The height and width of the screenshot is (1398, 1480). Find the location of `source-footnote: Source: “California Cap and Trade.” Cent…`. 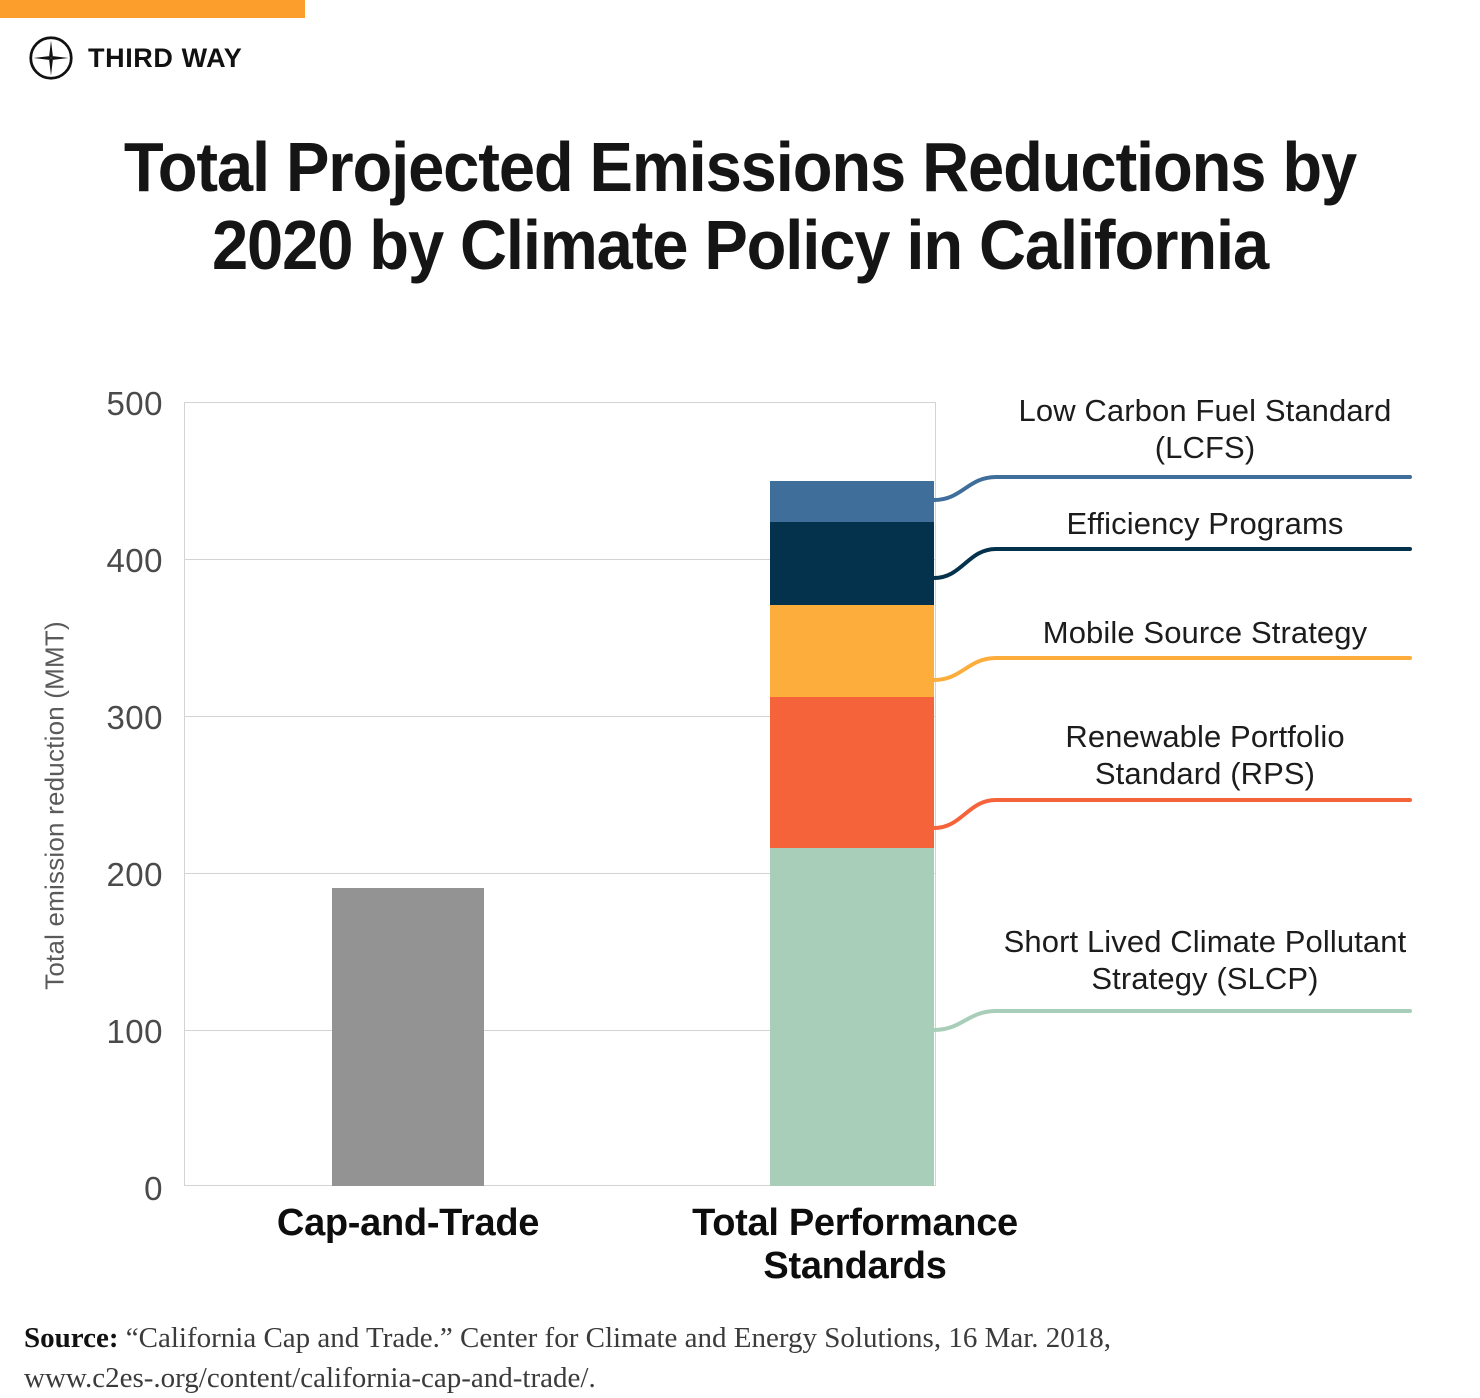

source-footnote: Source: “California Cap and Trade.” Cent… is located at coordinates (739, 1358).